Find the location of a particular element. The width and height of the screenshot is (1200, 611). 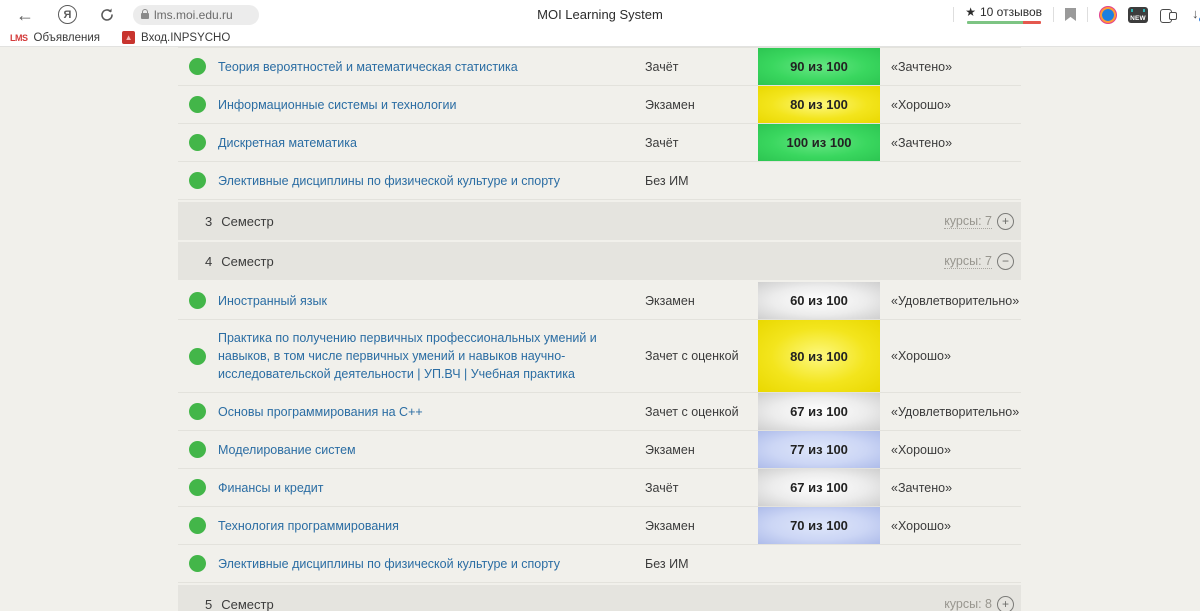

star-icon: ★ is located at coordinates (970, 12).